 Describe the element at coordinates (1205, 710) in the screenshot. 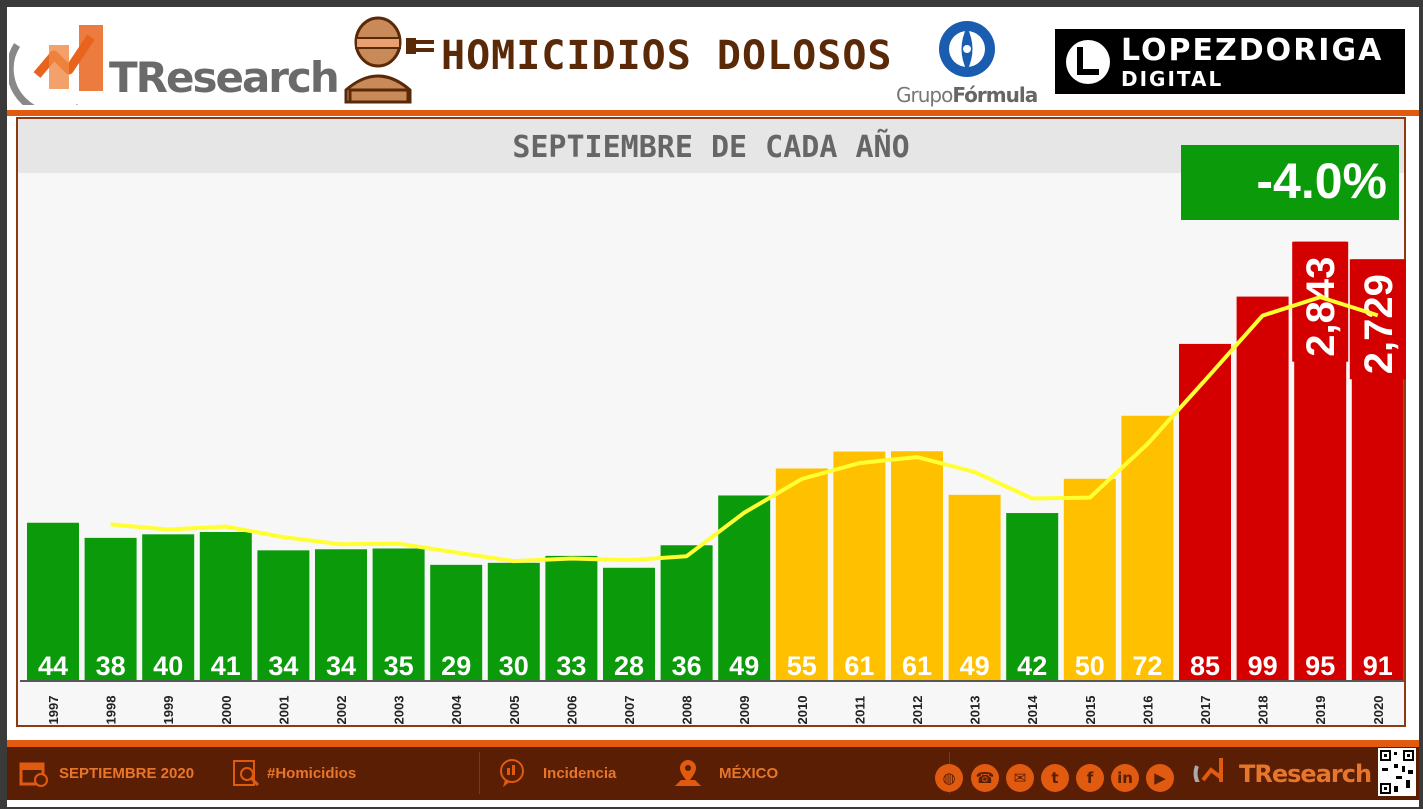

I see `tick-2017: 2017` at that location.